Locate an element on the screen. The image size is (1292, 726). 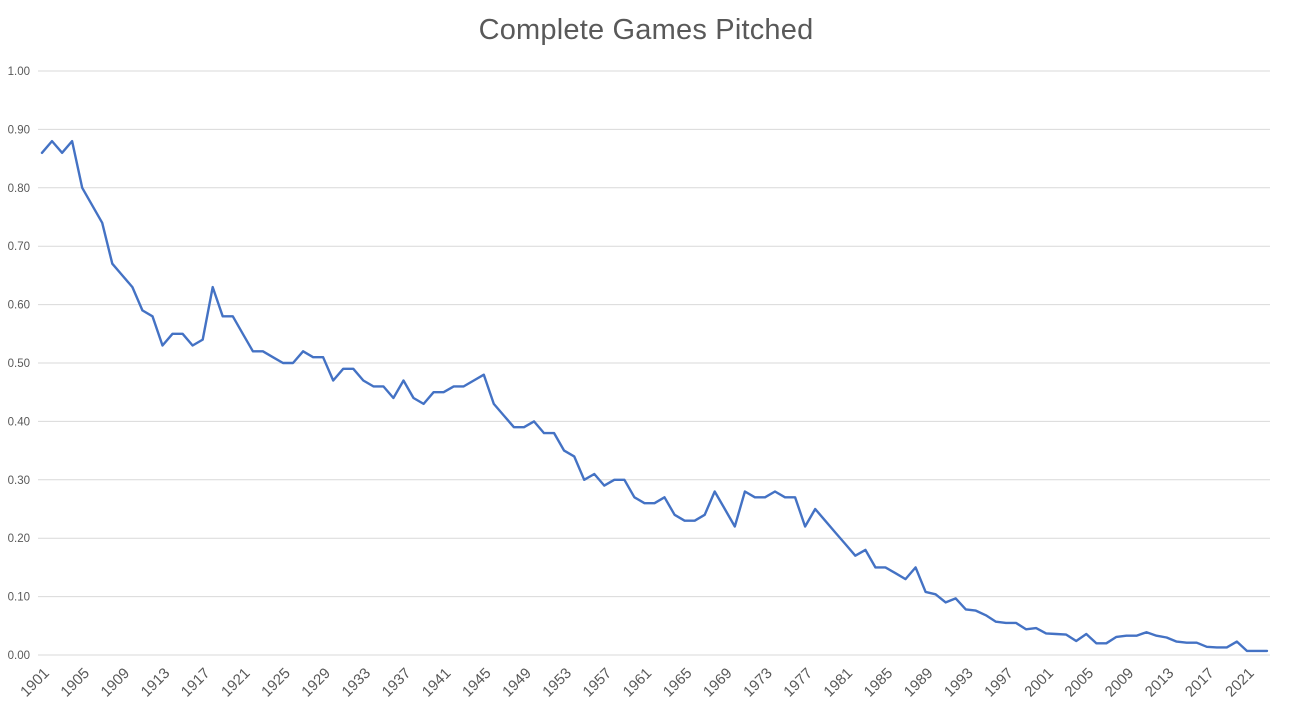
x-axis-tick-label: 1921 is located at coordinates (236, 683).